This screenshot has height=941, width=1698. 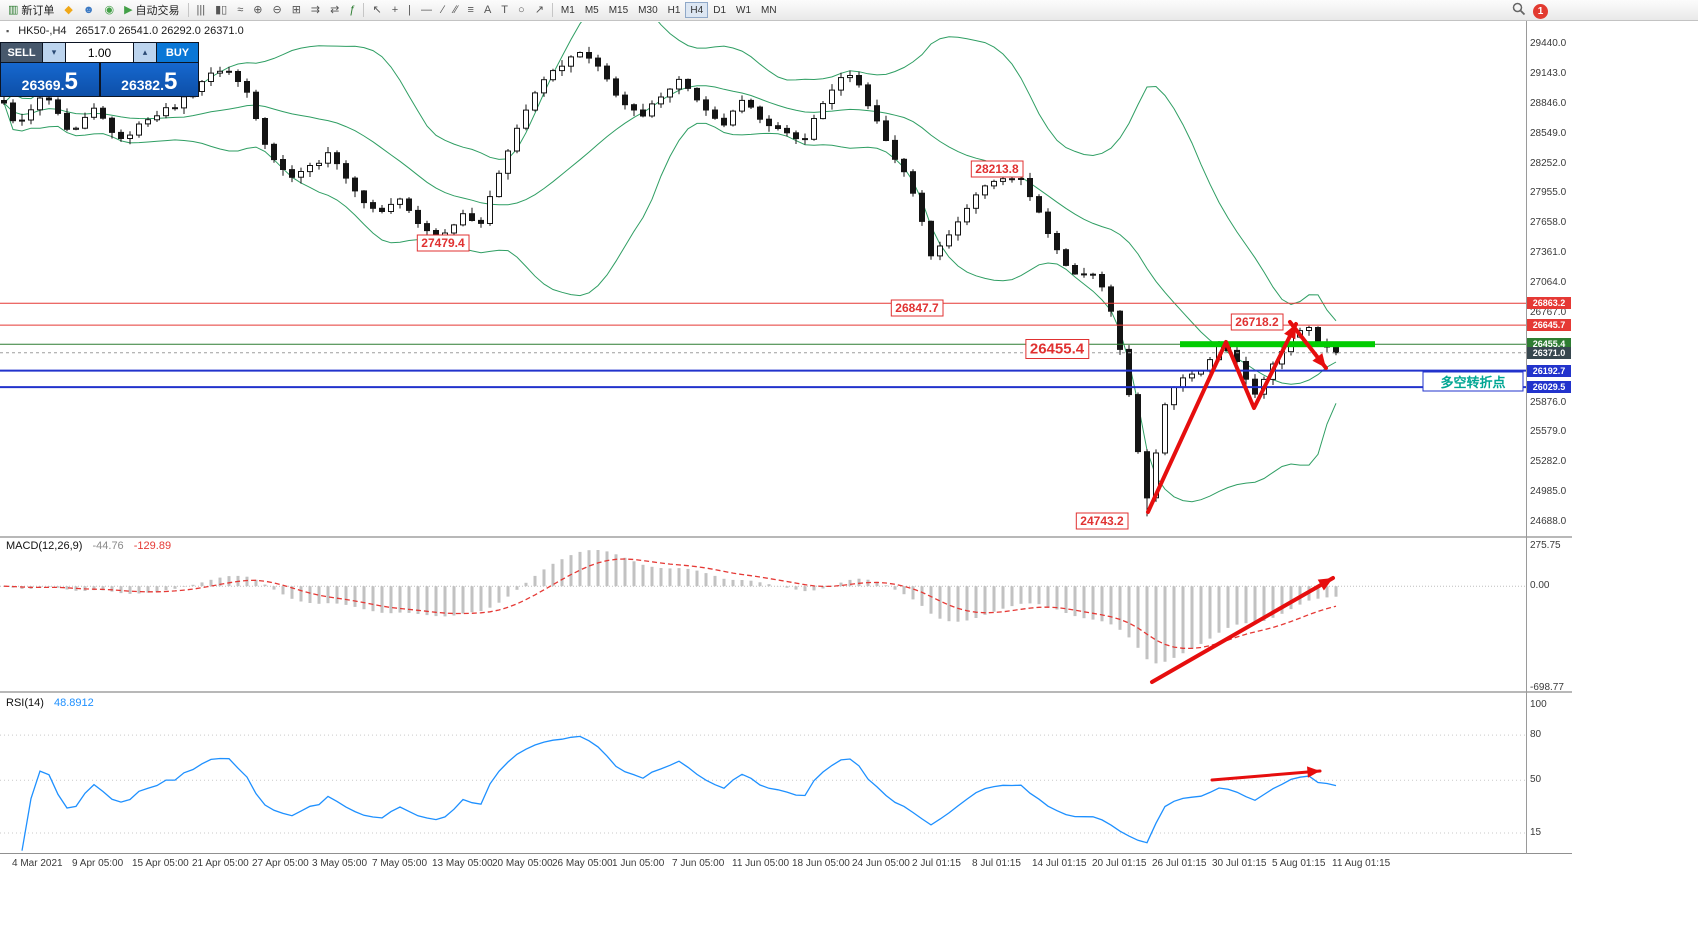 I want to click on buy-button: BUY, so click(x=177, y=52).